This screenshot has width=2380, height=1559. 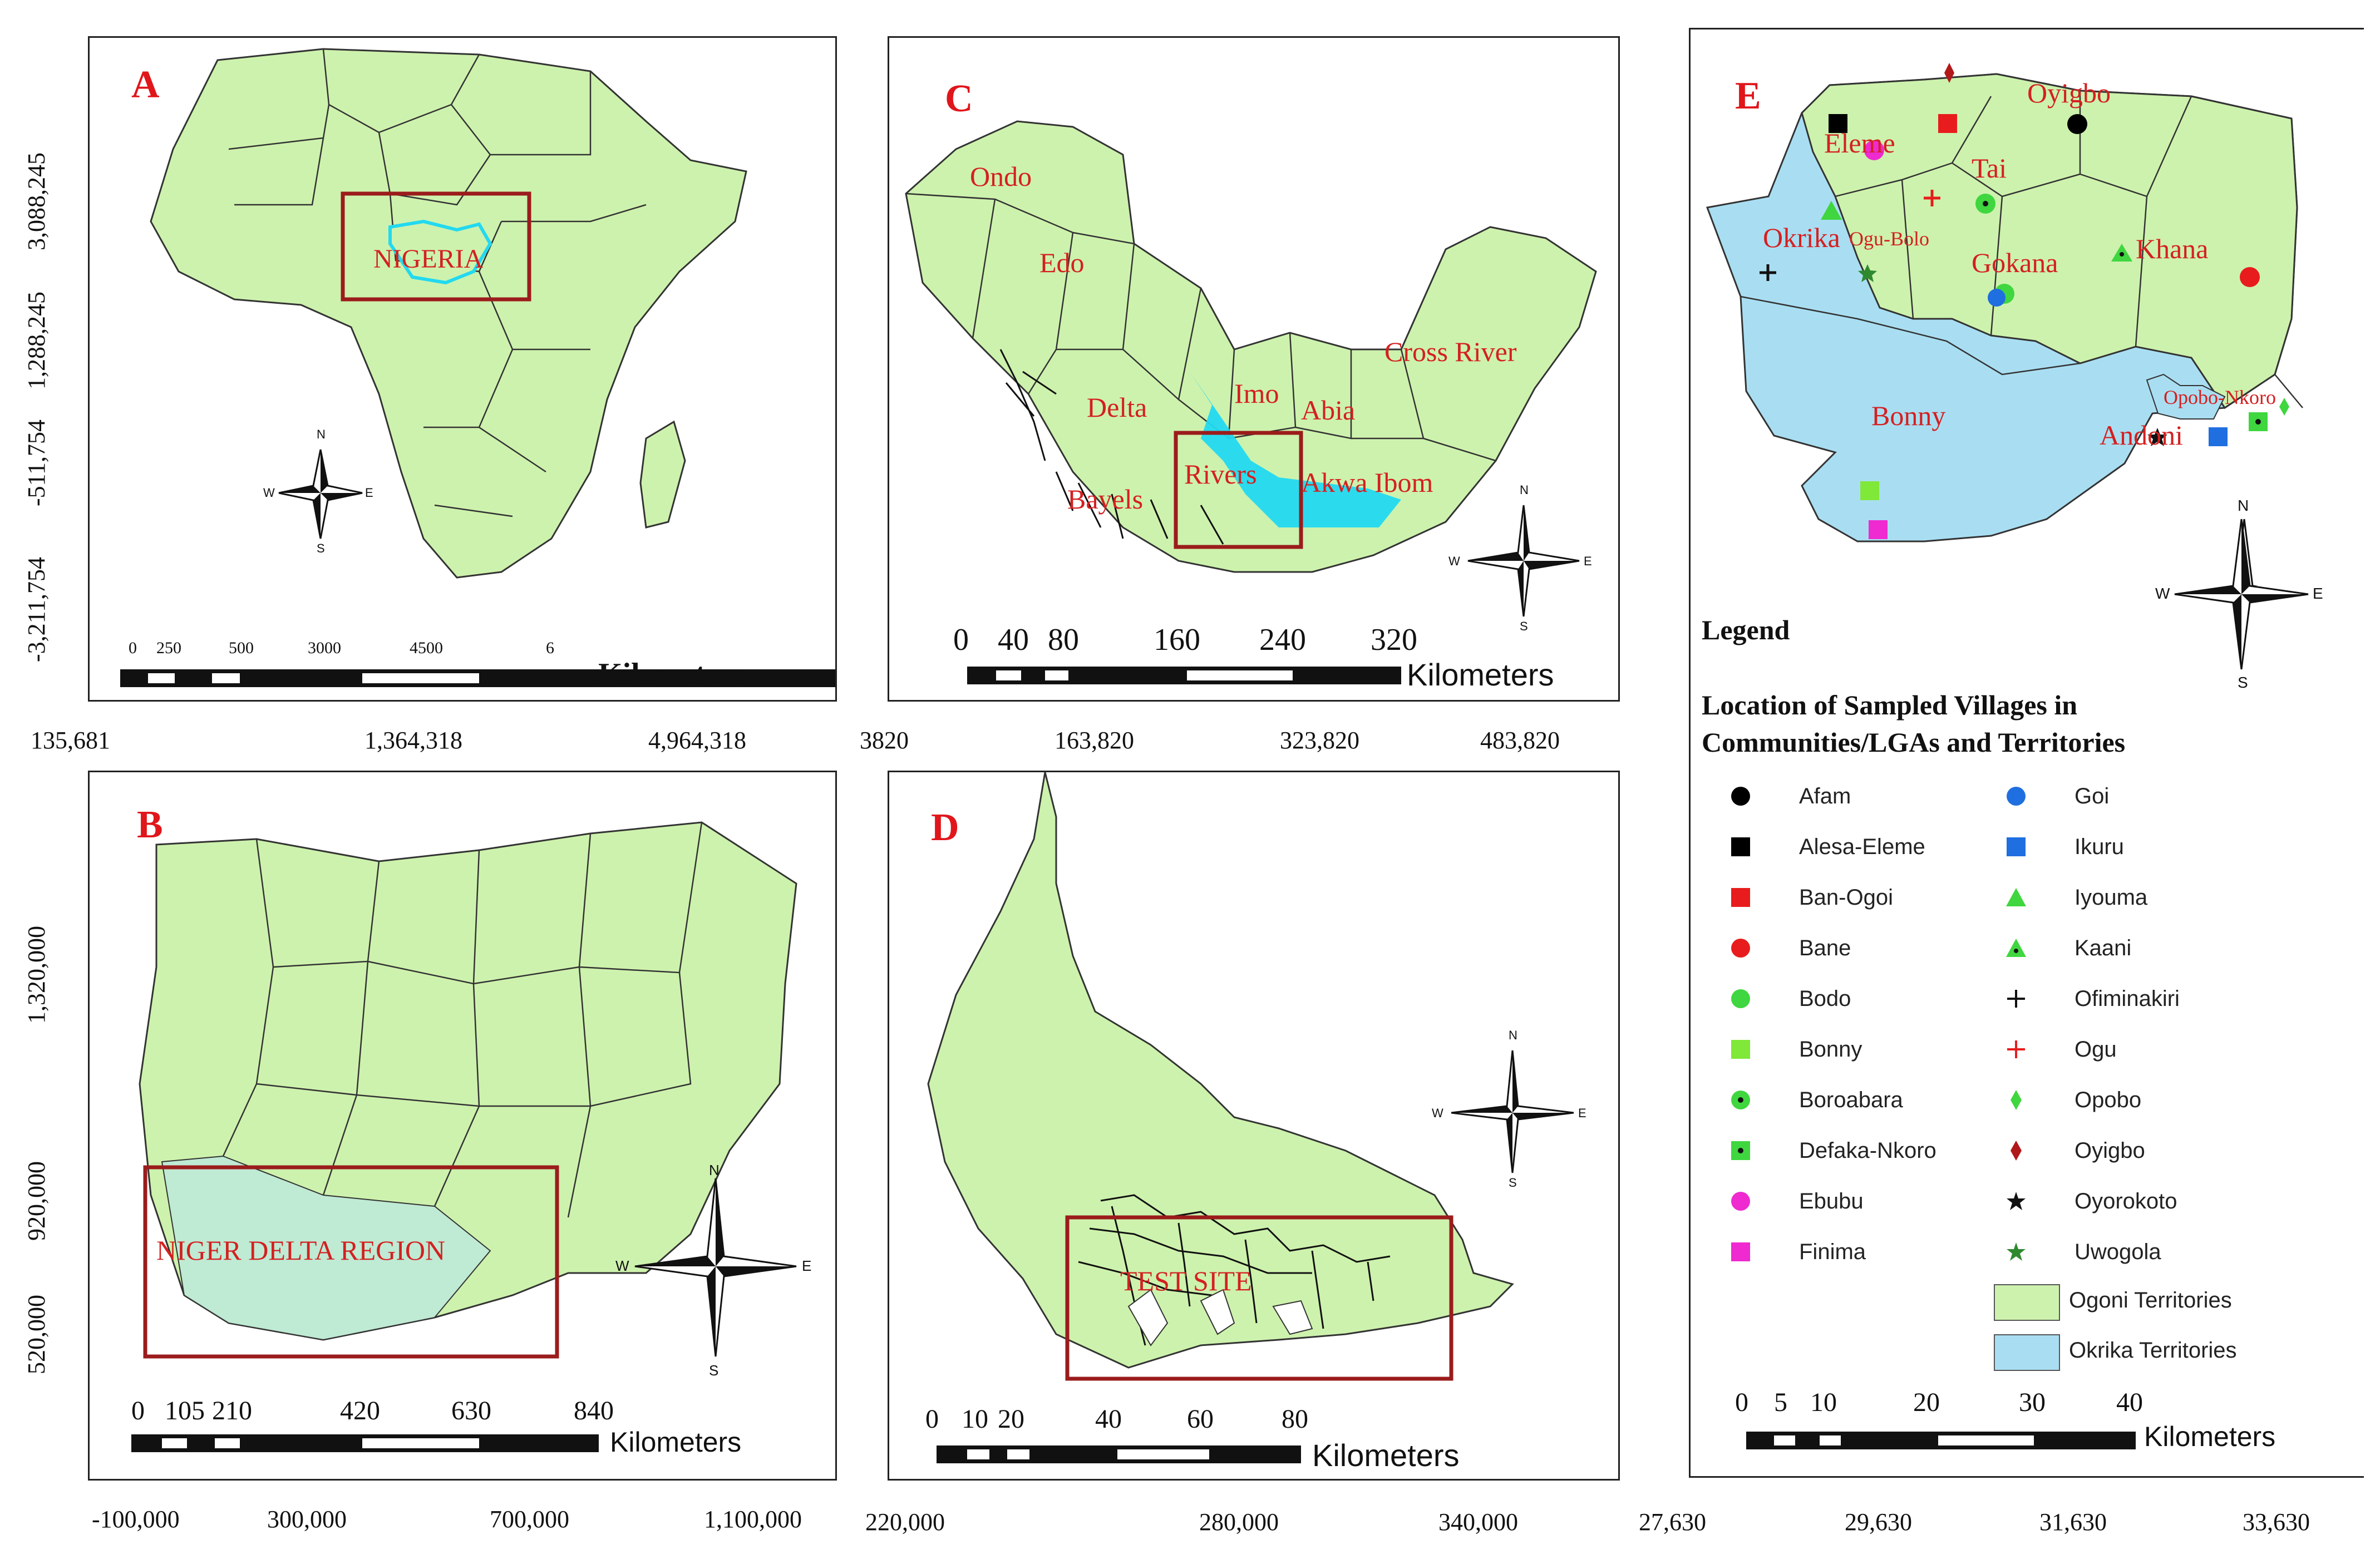 I want to click on x-coord-b: 300,000, so click(x=307, y=1519).